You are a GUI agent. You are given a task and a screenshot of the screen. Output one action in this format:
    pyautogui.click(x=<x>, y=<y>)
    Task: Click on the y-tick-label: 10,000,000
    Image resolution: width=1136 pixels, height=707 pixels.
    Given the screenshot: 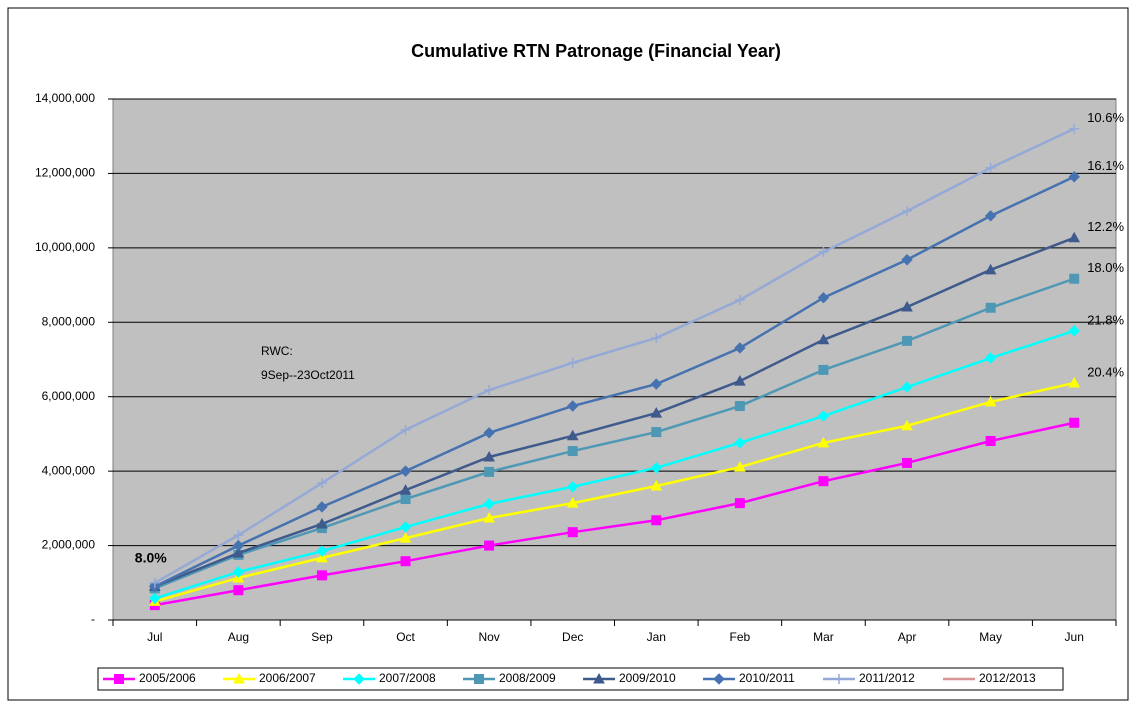 What is the action you would take?
    pyautogui.click(x=65, y=247)
    